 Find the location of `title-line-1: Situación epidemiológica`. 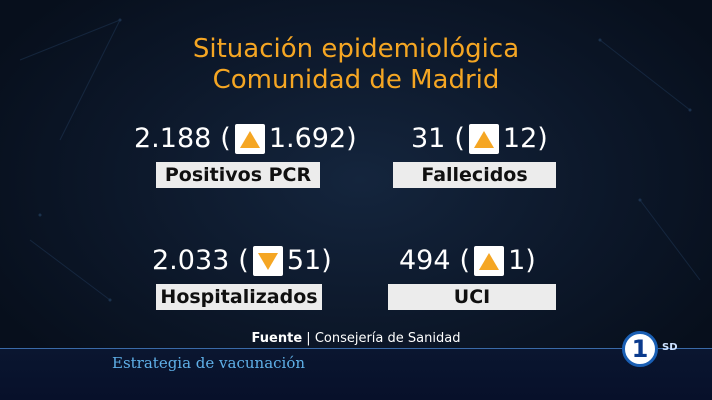

title-line-1: Situación epidemiológica is located at coordinates (356, 49).